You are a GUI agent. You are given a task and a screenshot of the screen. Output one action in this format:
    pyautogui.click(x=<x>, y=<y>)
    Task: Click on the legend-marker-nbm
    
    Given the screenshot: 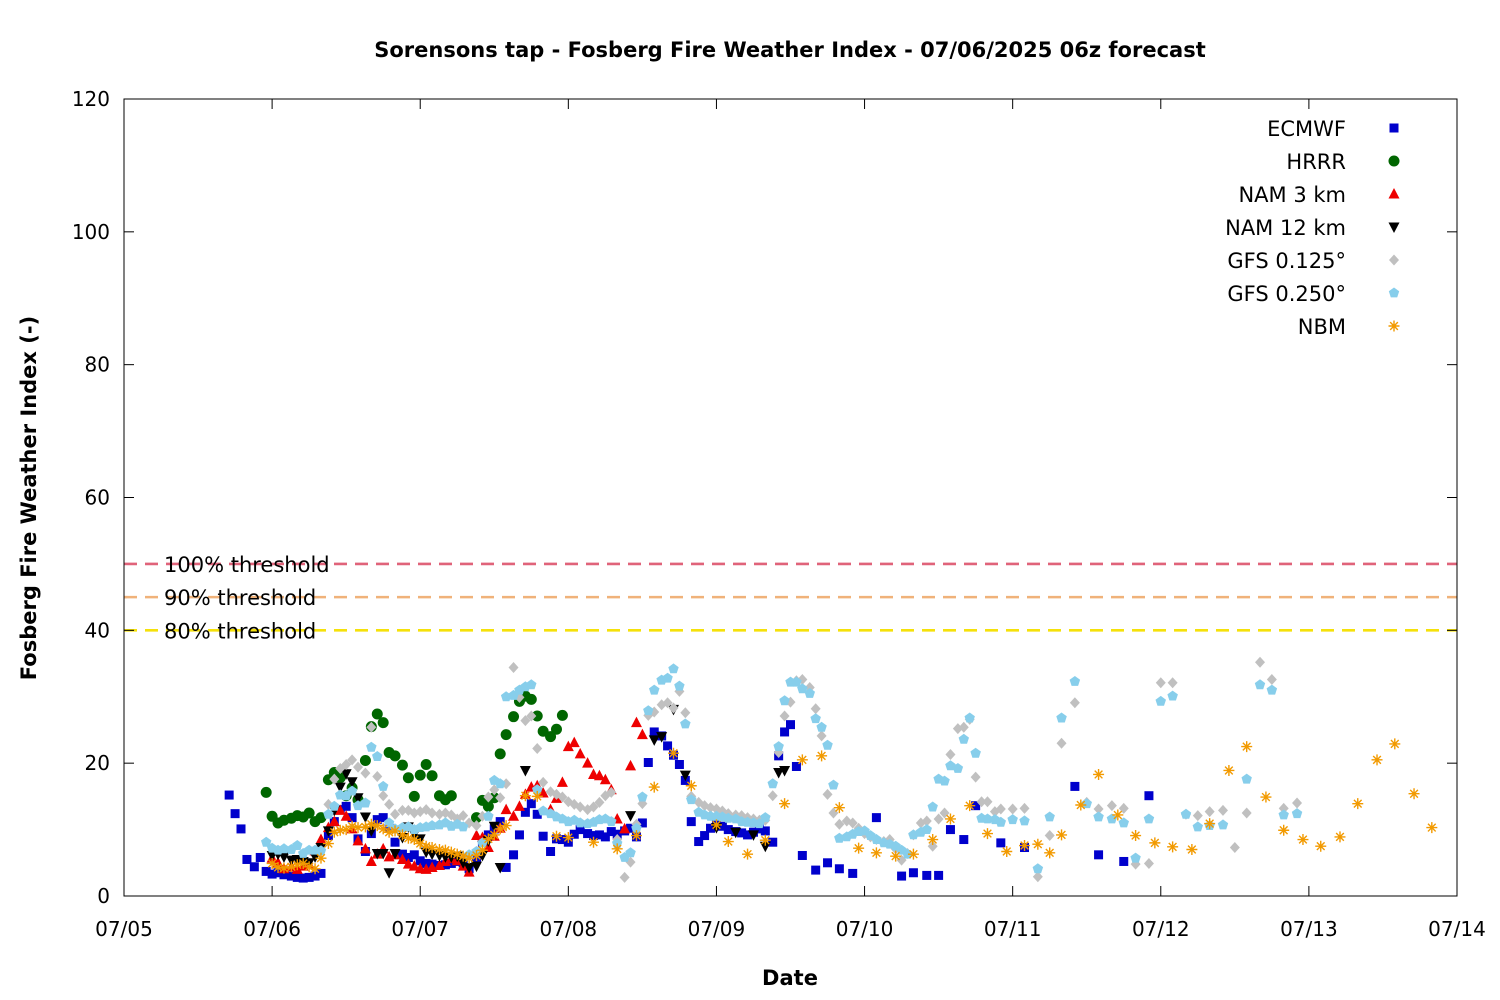 What is the action you would take?
    pyautogui.click(x=1394, y=326)
    